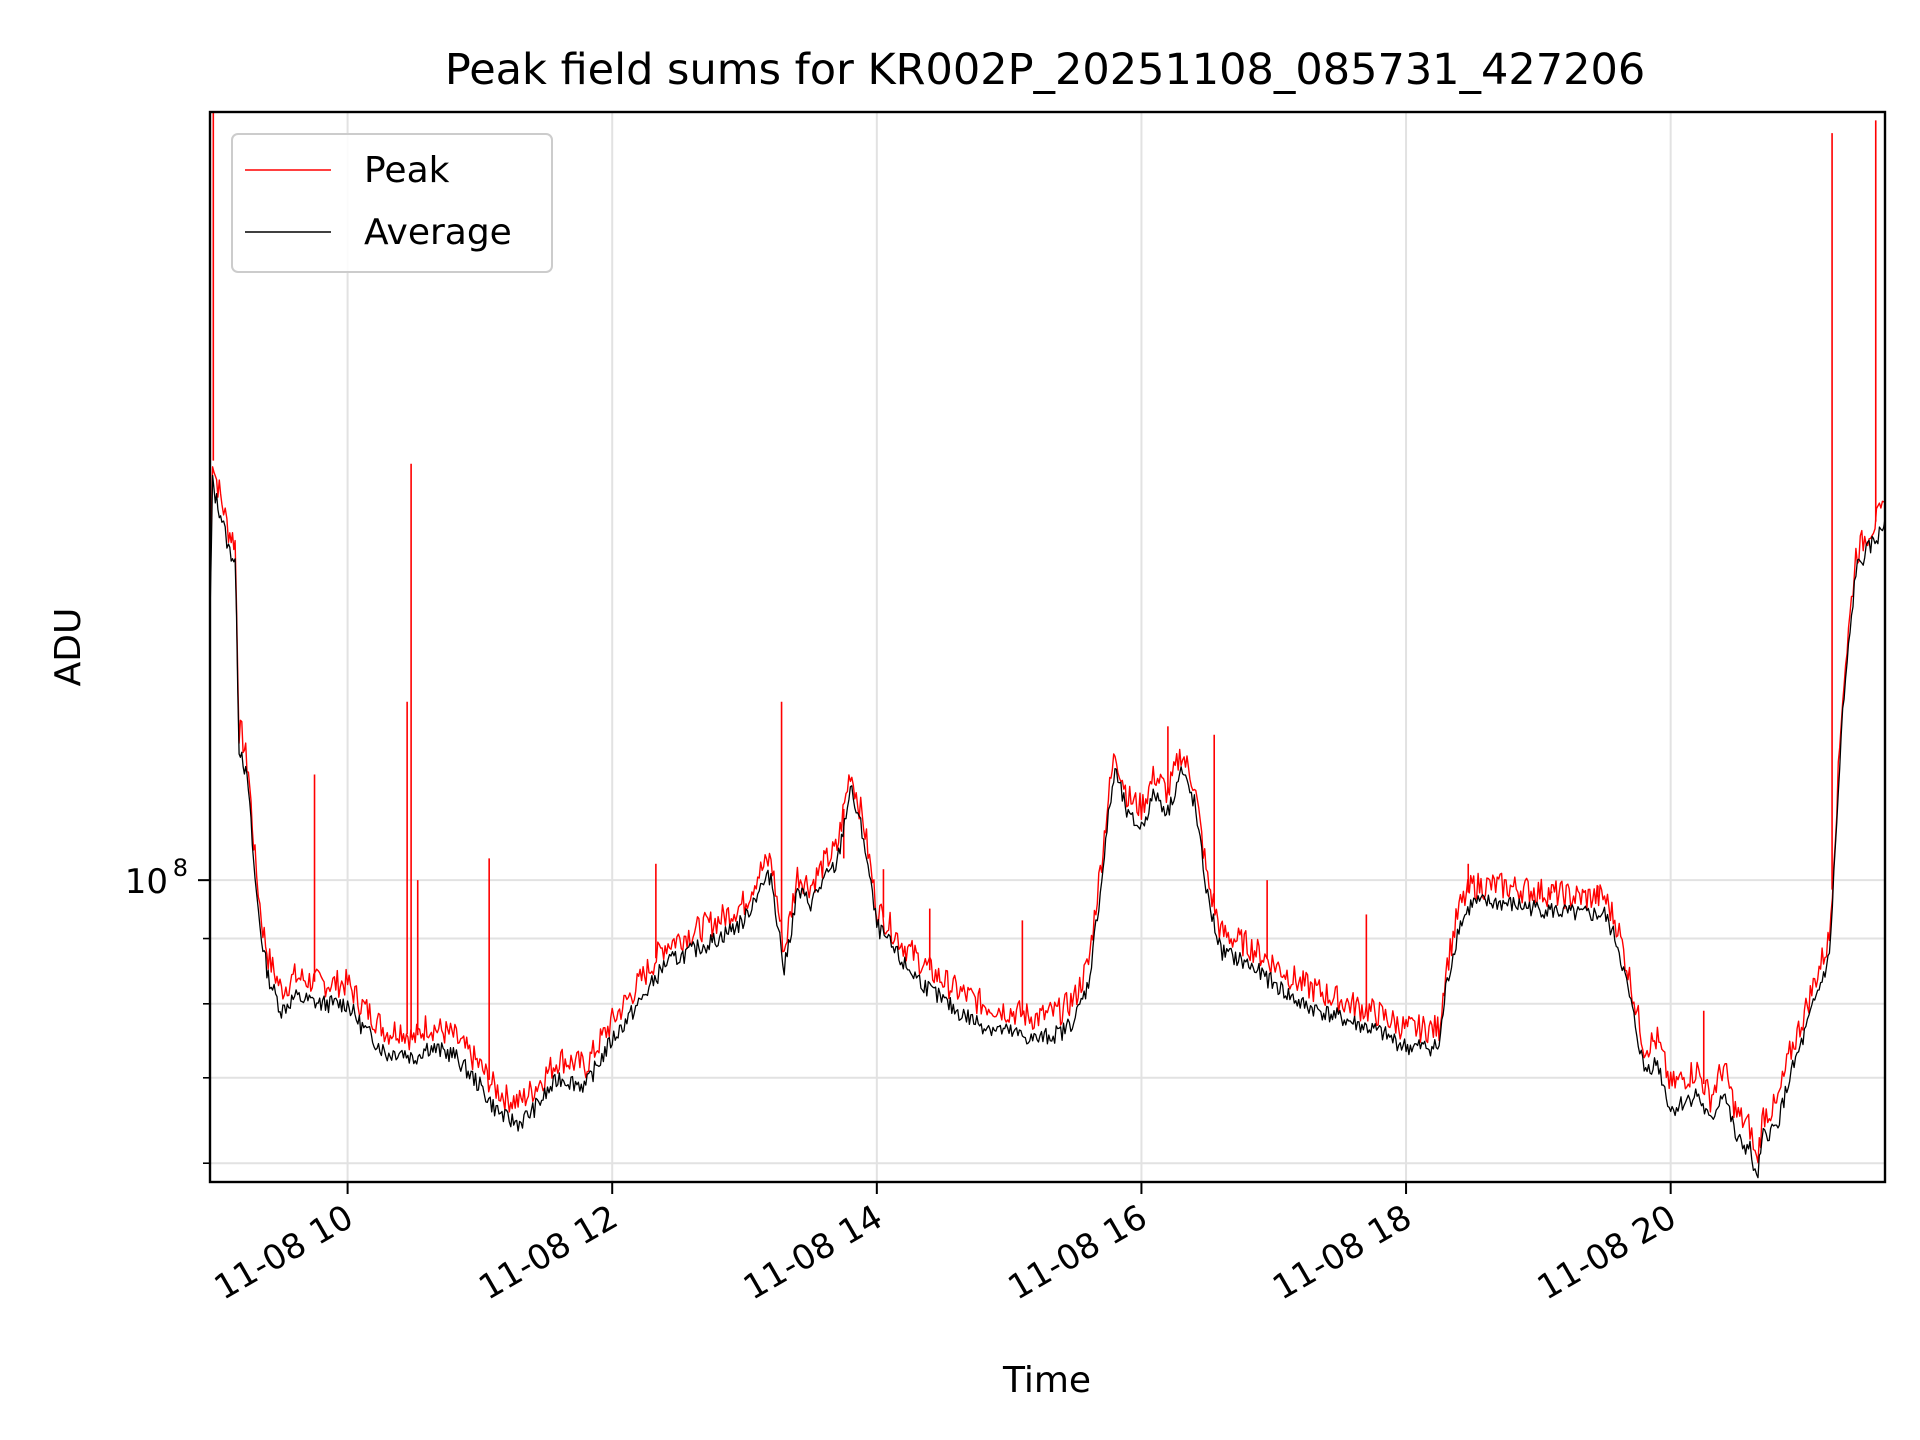  I want to click on y-tick-exponent: 8, so click(180, 868).